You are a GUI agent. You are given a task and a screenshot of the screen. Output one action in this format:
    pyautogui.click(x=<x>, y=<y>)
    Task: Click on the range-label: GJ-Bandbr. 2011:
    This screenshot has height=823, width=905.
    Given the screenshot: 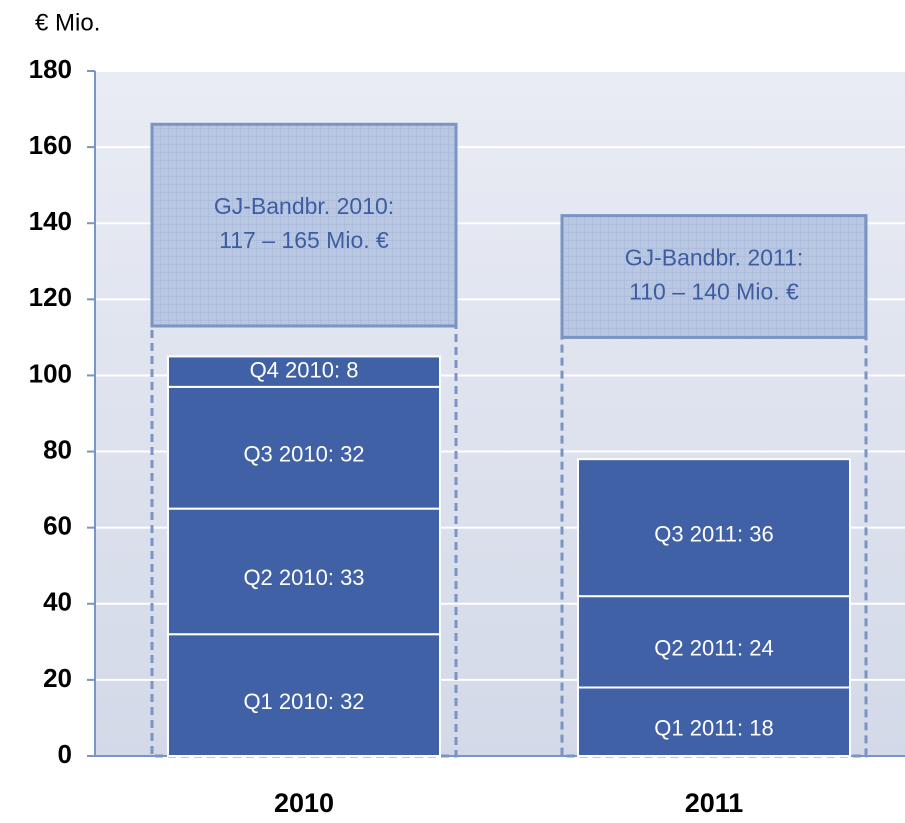 What is the action you would take?
    pyautogui.click(x=714, y=258)
    